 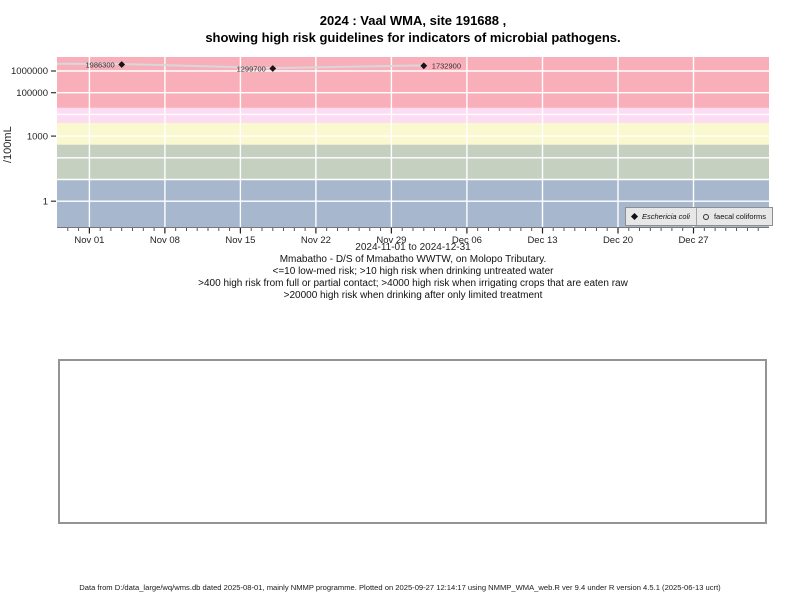 I want to click on x-tick-label: Nov 22, so click(x=316, y=240).